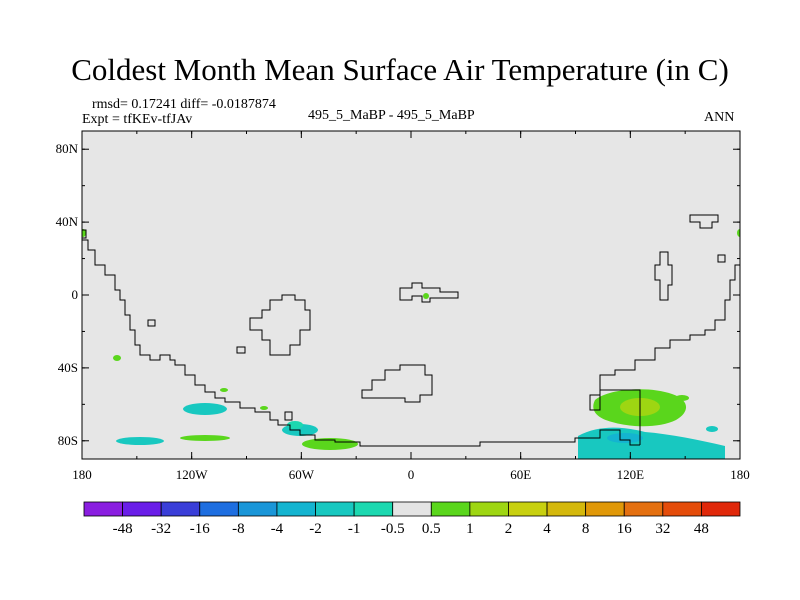  What do you see at coordinates (302, 474) in the screenshot?
I see `lon-tick-label: 60W` at bounding box center [302, 474].